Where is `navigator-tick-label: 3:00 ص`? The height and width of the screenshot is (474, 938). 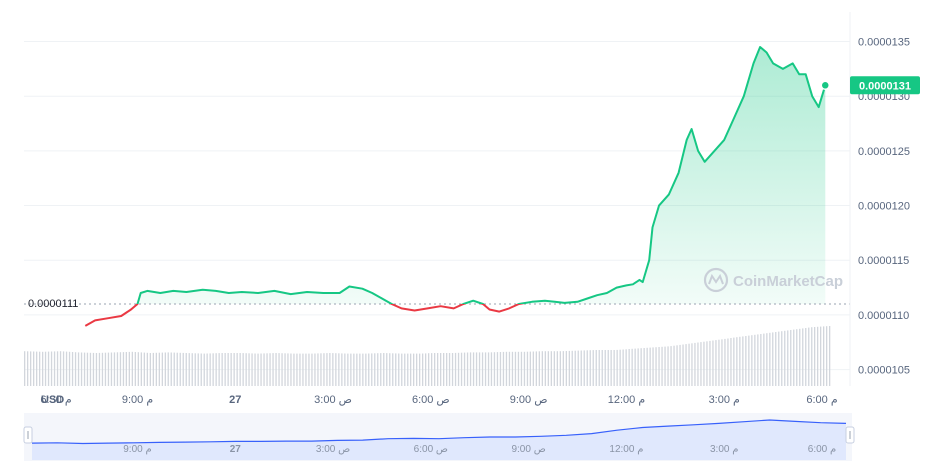
navigator-tick-label: 3:00 ص is located at coordinates (333, 449).